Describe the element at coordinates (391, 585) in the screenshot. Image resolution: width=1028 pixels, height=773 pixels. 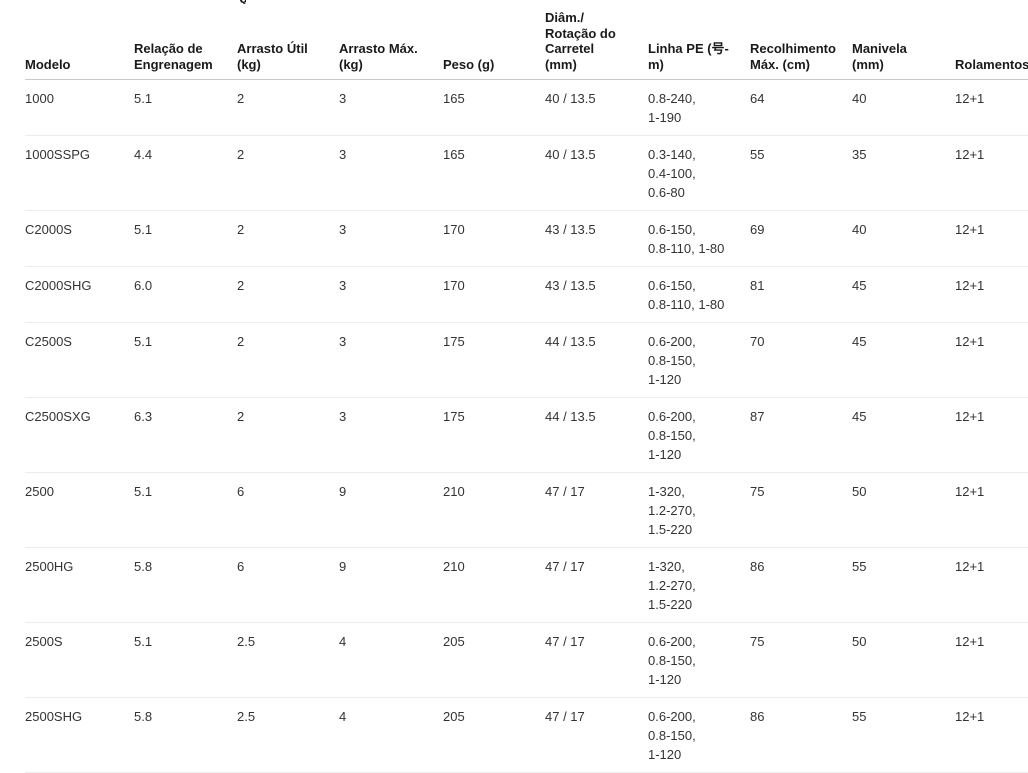
I see `cell-arrasto_max: 9` at that location.